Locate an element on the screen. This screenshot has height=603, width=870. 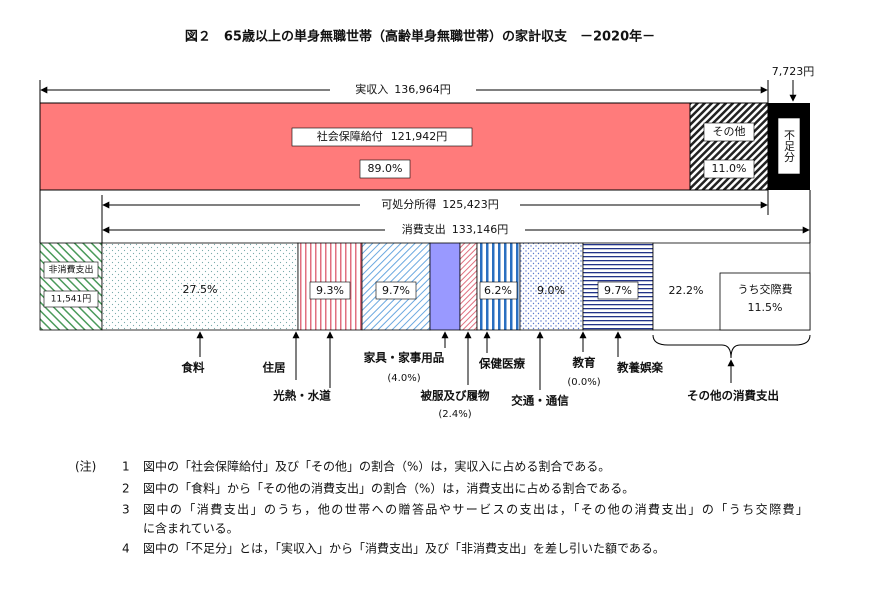
other-income-label: その他 is located at coordinates (729, 131).